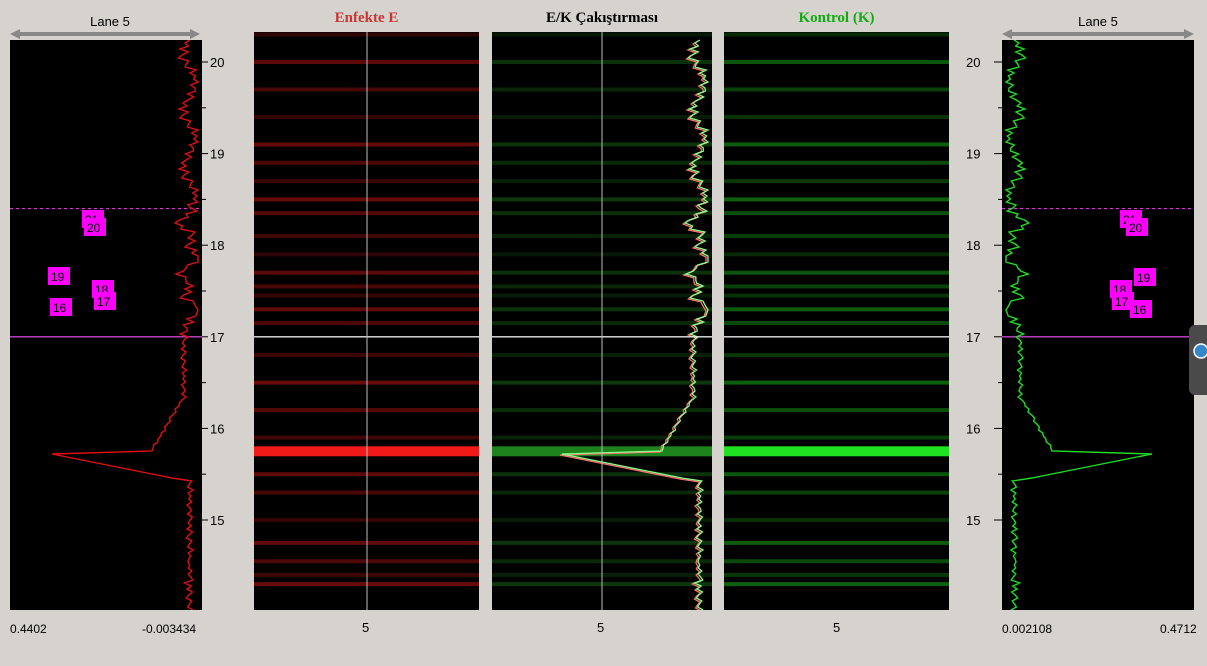 Image resolution: width=1207 pixels, height=666 pixels. Describe the element at coordinates (366, 627) in the screenshot. I see `infected-lane-label: 5` at that location.